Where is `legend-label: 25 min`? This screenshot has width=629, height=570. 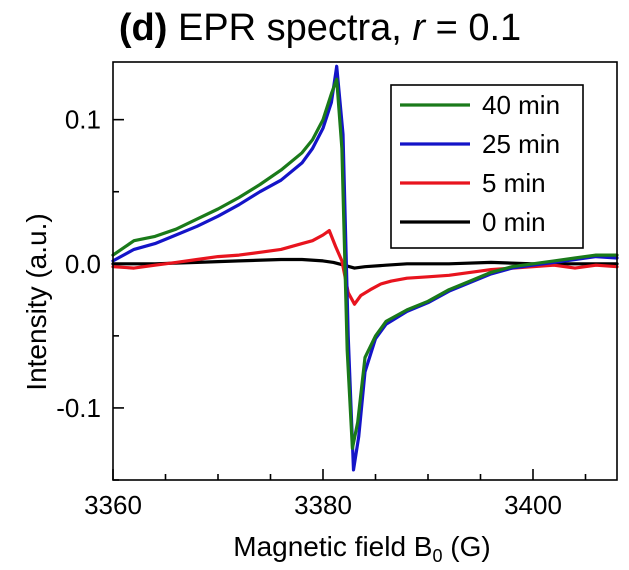 legend-label: 25 min is located at coordinates (521, 144).